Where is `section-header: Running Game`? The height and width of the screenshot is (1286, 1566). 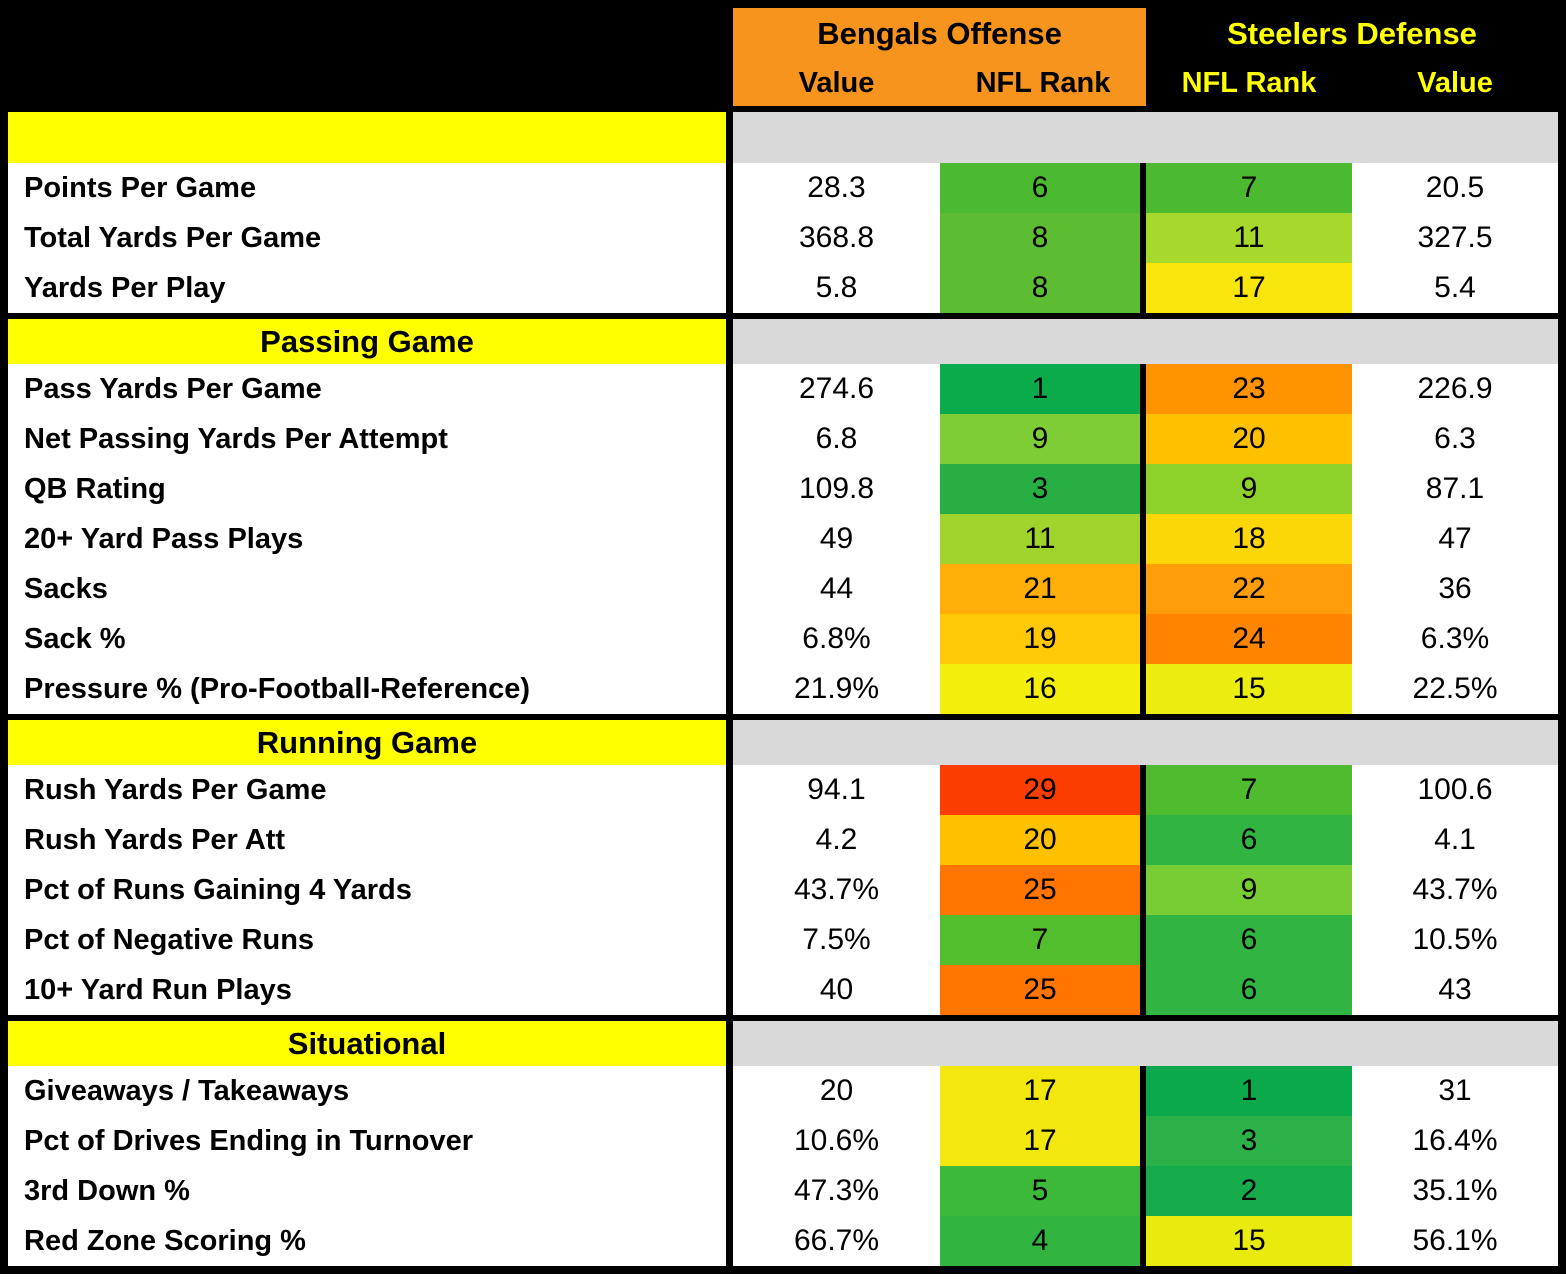 section-header: Running Game is located at coordinates (370, 739).